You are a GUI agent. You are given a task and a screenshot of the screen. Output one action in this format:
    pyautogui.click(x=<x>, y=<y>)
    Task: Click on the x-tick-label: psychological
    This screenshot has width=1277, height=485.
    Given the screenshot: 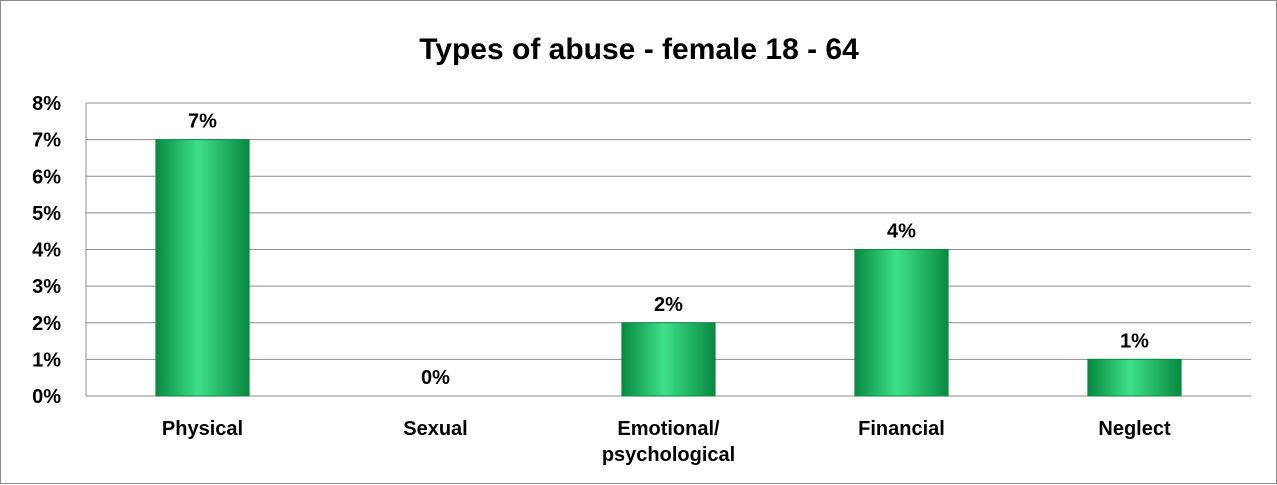 What is the action you would take?
    pyautogui.click(x=668, y=455)
    